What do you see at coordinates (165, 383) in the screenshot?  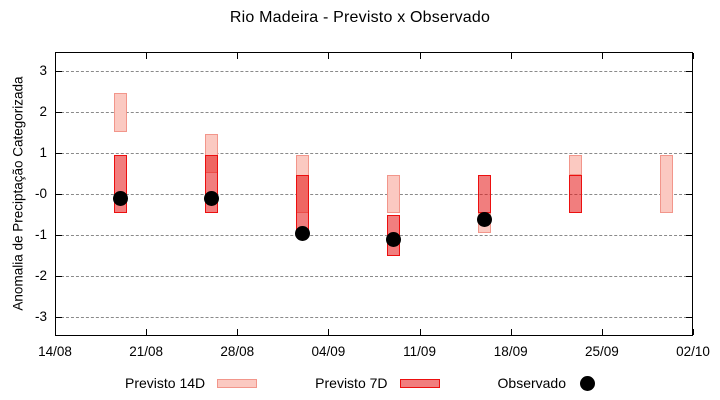 I see `legend-label: Previsto 14D` at bounding box center [165, 383].